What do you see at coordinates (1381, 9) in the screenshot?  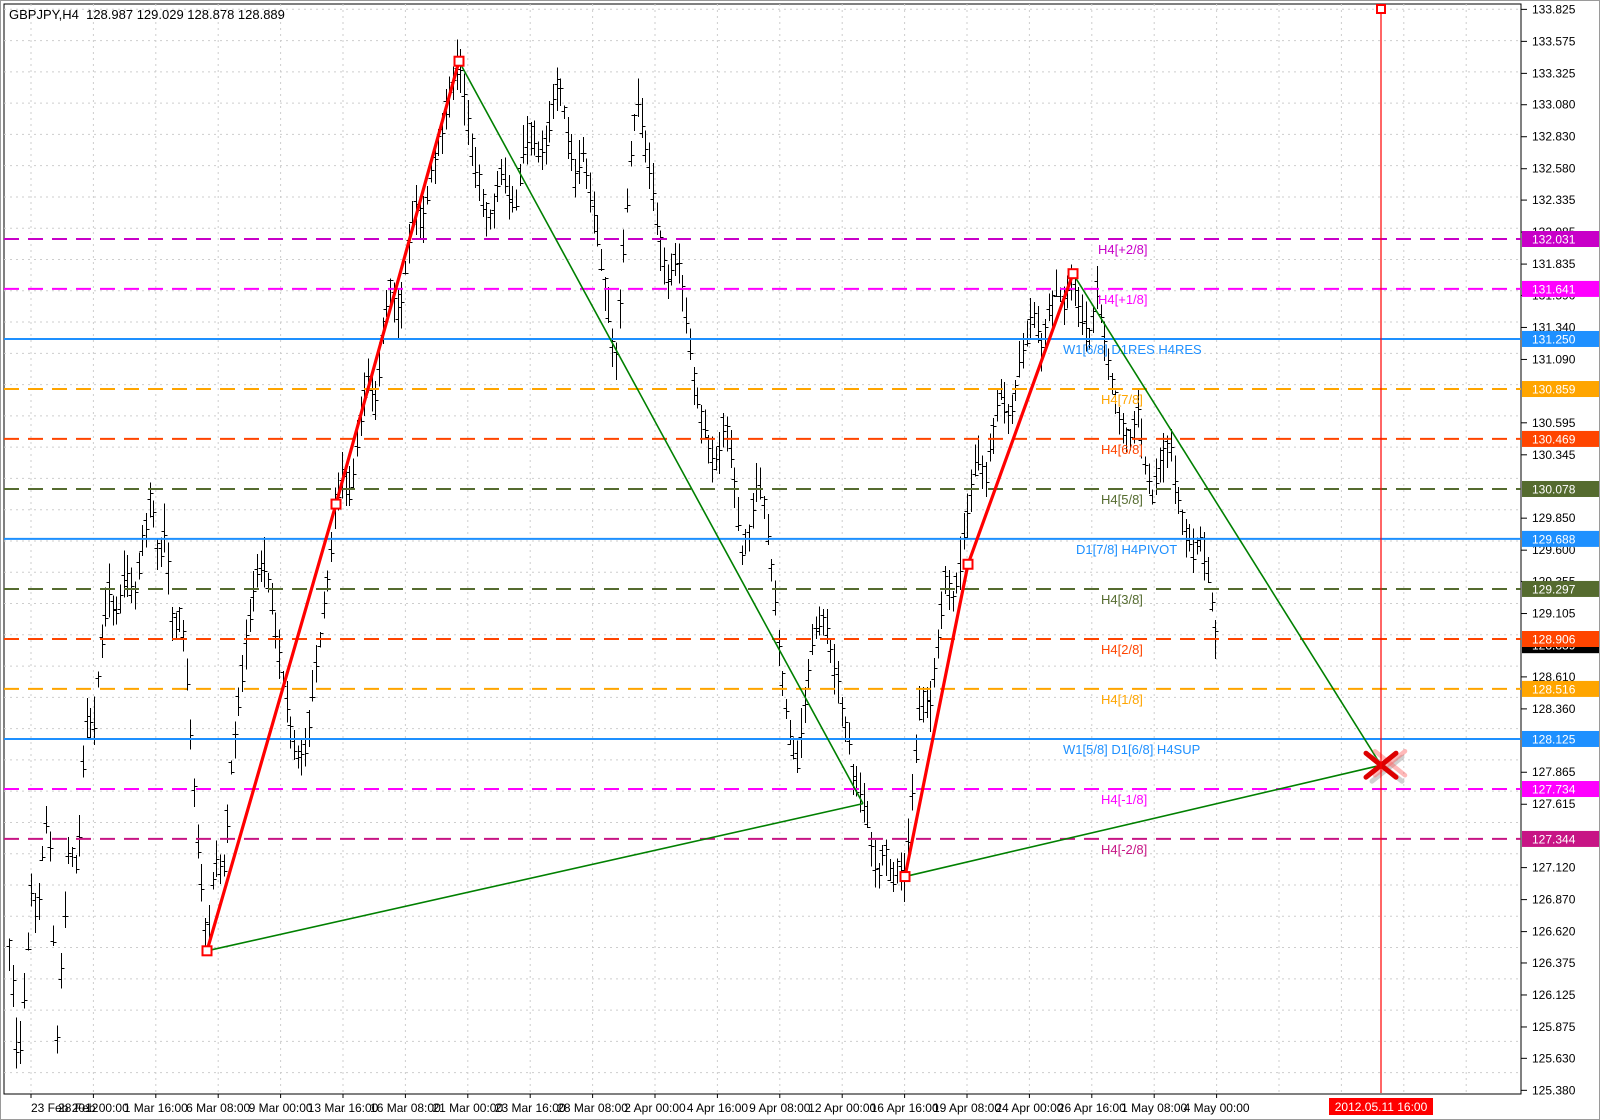 I see `vertical-timeline-handle` at bounding box center [1381, 9].